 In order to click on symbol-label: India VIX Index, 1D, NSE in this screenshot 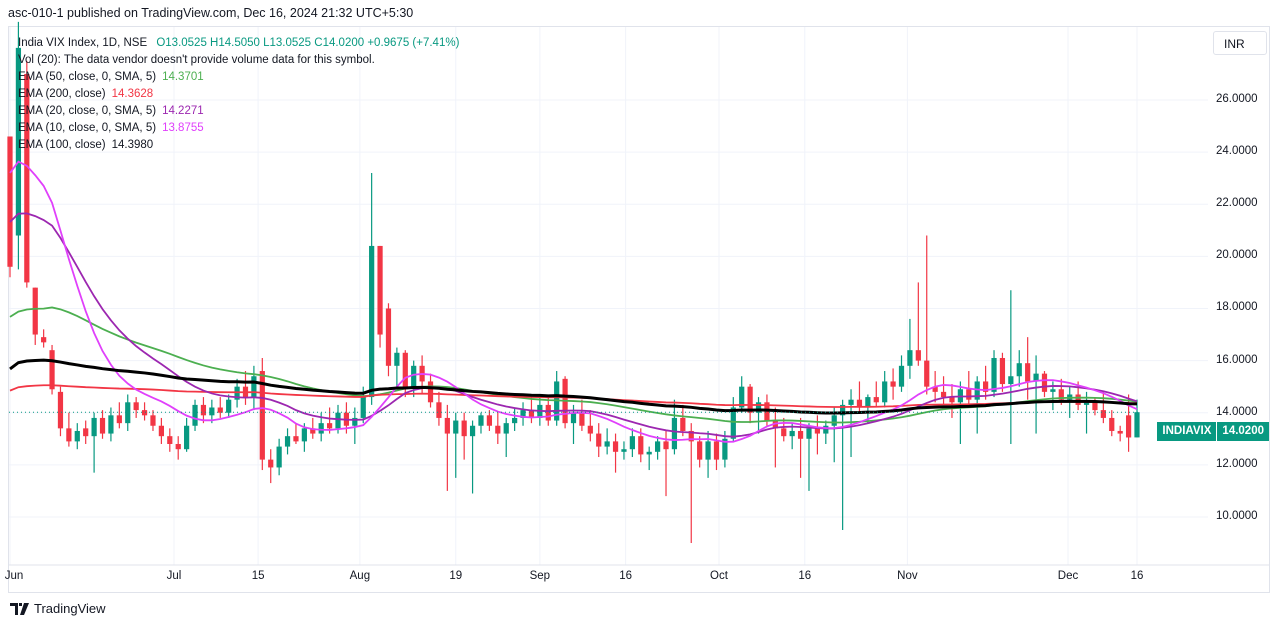, I will do `click(83, 43)`.